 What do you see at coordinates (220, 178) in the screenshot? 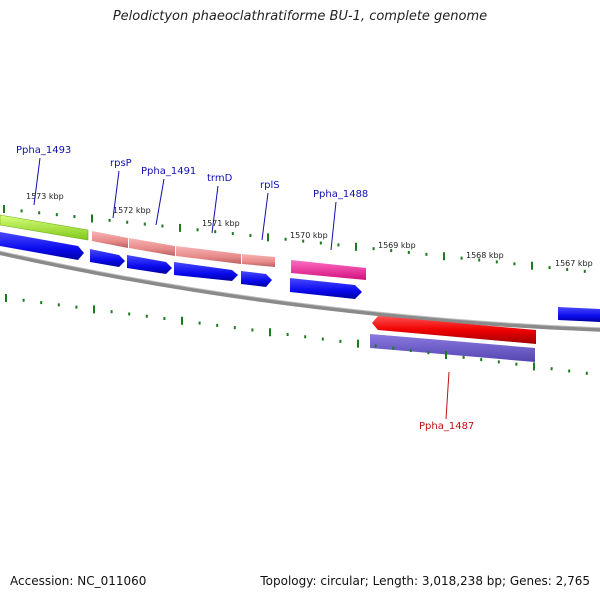
I see `gene-label: trmD` at bounding box center [220, 178].